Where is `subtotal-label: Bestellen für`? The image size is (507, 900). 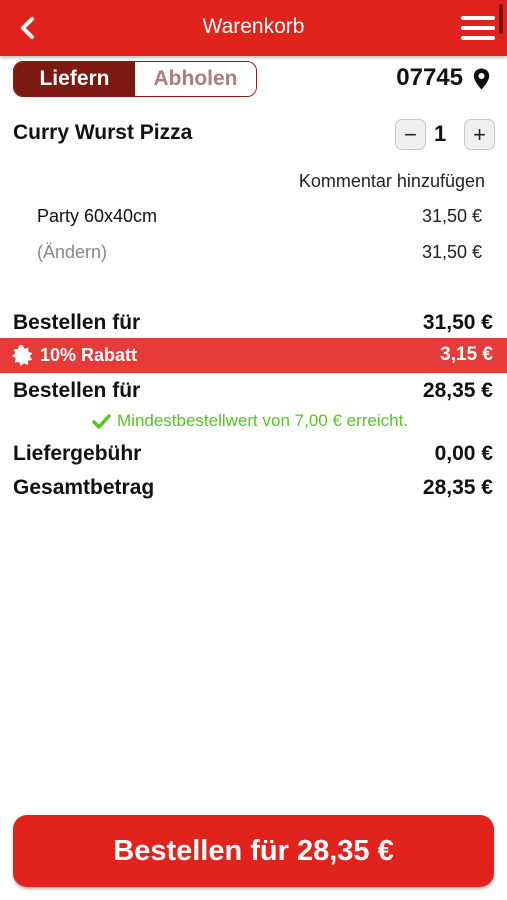 subtotal-label: Bestellen für is located at coordinates (77, 322).